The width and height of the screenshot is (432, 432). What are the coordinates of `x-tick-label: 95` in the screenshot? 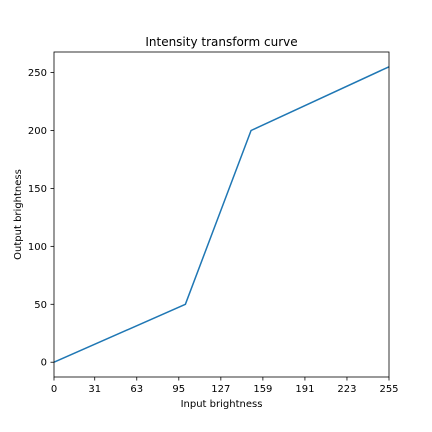 It's located at (178, 389).